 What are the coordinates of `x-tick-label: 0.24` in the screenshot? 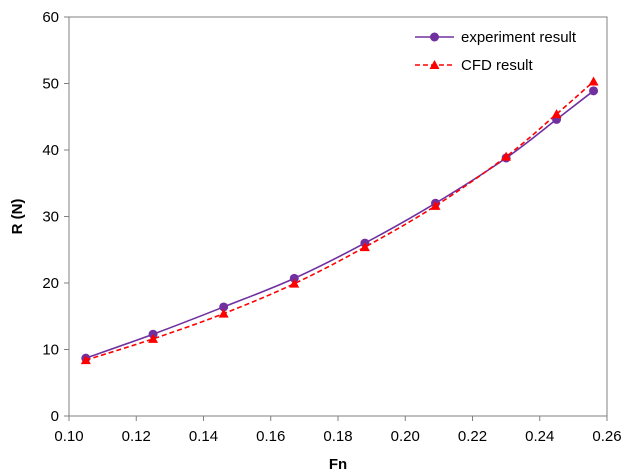 It's located at (539, 436).